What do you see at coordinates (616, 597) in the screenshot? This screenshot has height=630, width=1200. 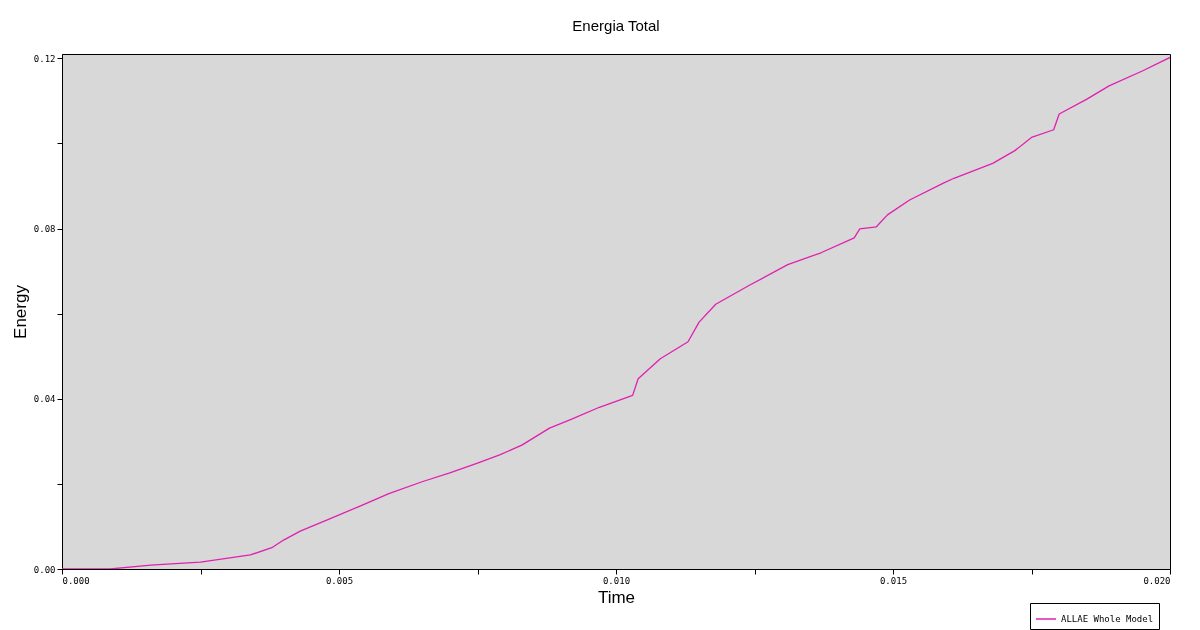 I see `x-axis-title: Time` at bounding box center [616, 597].